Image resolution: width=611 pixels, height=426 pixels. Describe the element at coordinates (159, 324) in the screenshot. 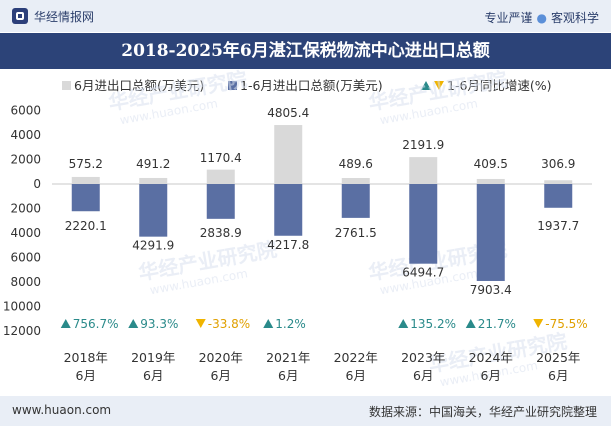

I see `data-label-growth: 93.3%` at that location.